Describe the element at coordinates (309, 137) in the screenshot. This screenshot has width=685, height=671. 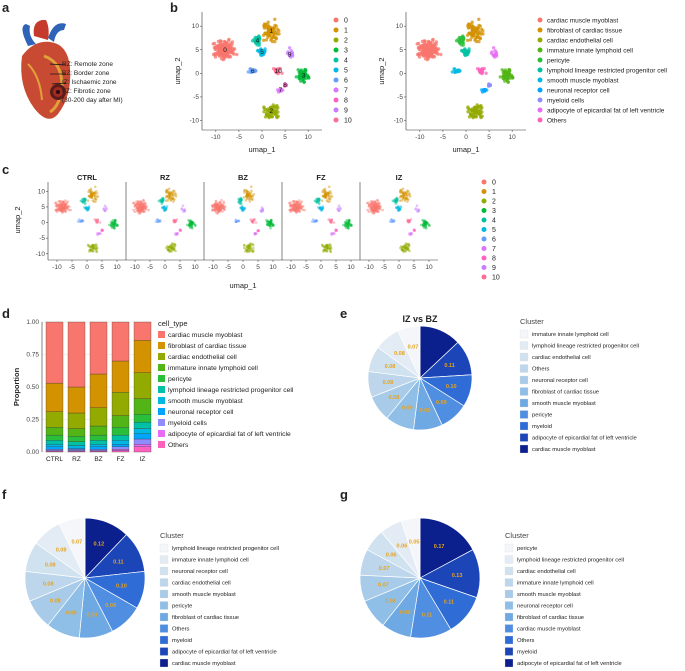
I see `x-tick-label: 10` at that location.